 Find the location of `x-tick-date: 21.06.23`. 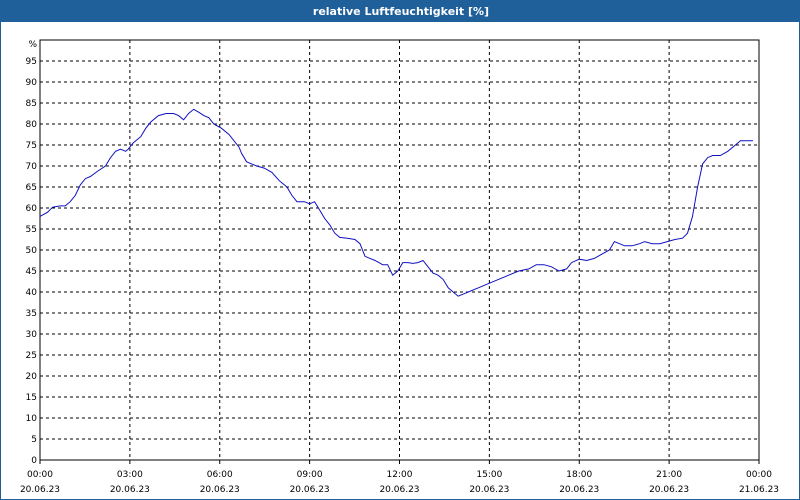

x-tick-date: 21.06.23 is located at coordinates (759, 490).